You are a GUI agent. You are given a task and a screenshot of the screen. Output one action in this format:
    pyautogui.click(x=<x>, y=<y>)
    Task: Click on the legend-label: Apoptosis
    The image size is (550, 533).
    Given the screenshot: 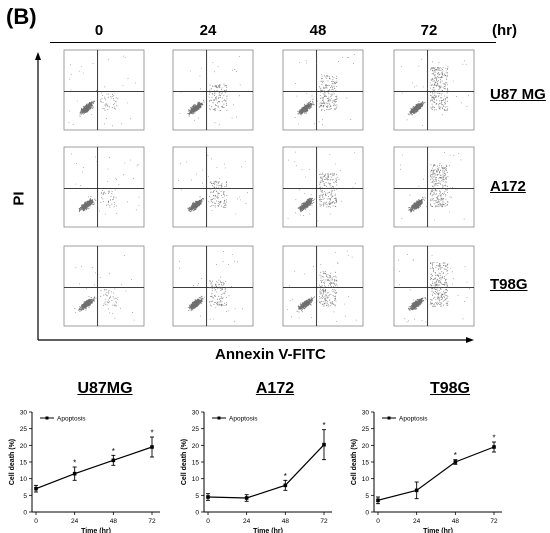 What is the action you would take?
    pyautogui.click(x=243, y=418)
    